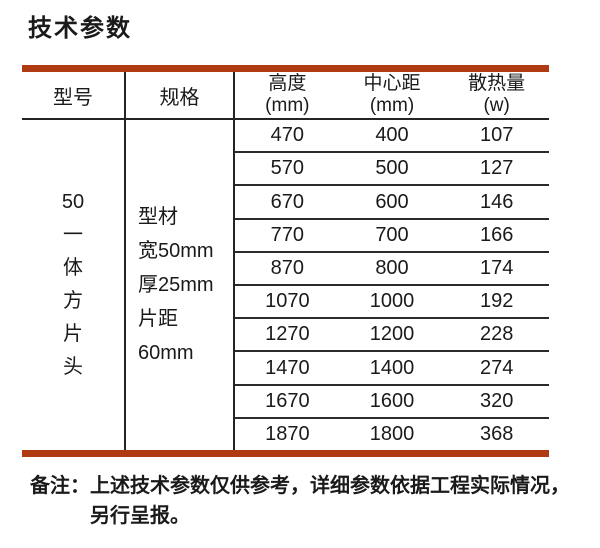 The width and height of the screenshot is (600, 548). I want to click on top-accent-bar, so click(285, 68).